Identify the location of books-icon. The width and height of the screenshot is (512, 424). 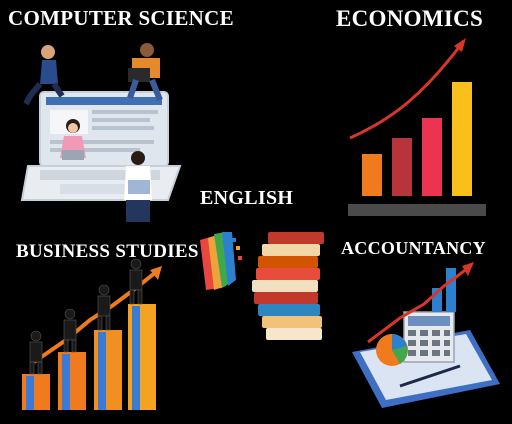
(262, 286).